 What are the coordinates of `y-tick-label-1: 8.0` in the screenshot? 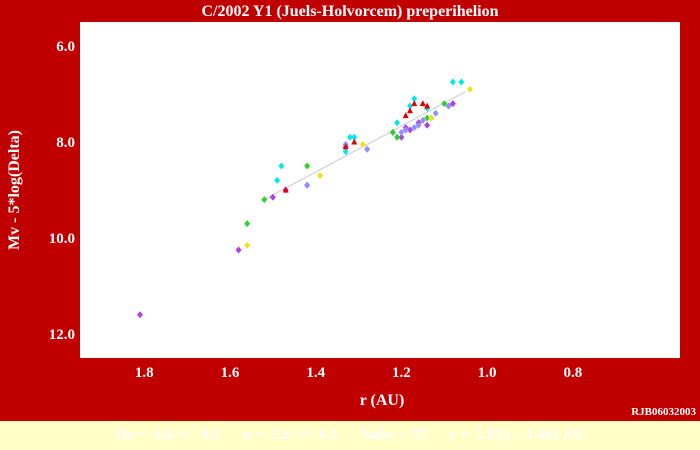 It's located at (65, 143).